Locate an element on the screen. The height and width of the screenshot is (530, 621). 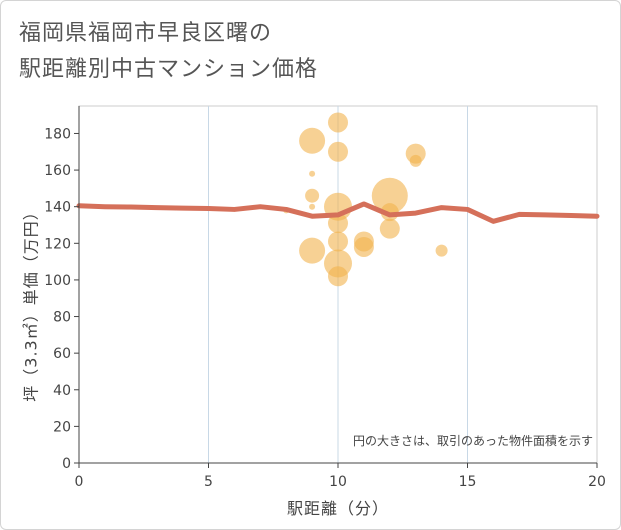
x-axis-title: 駅距離（分） is located at coordinates (338, 508).